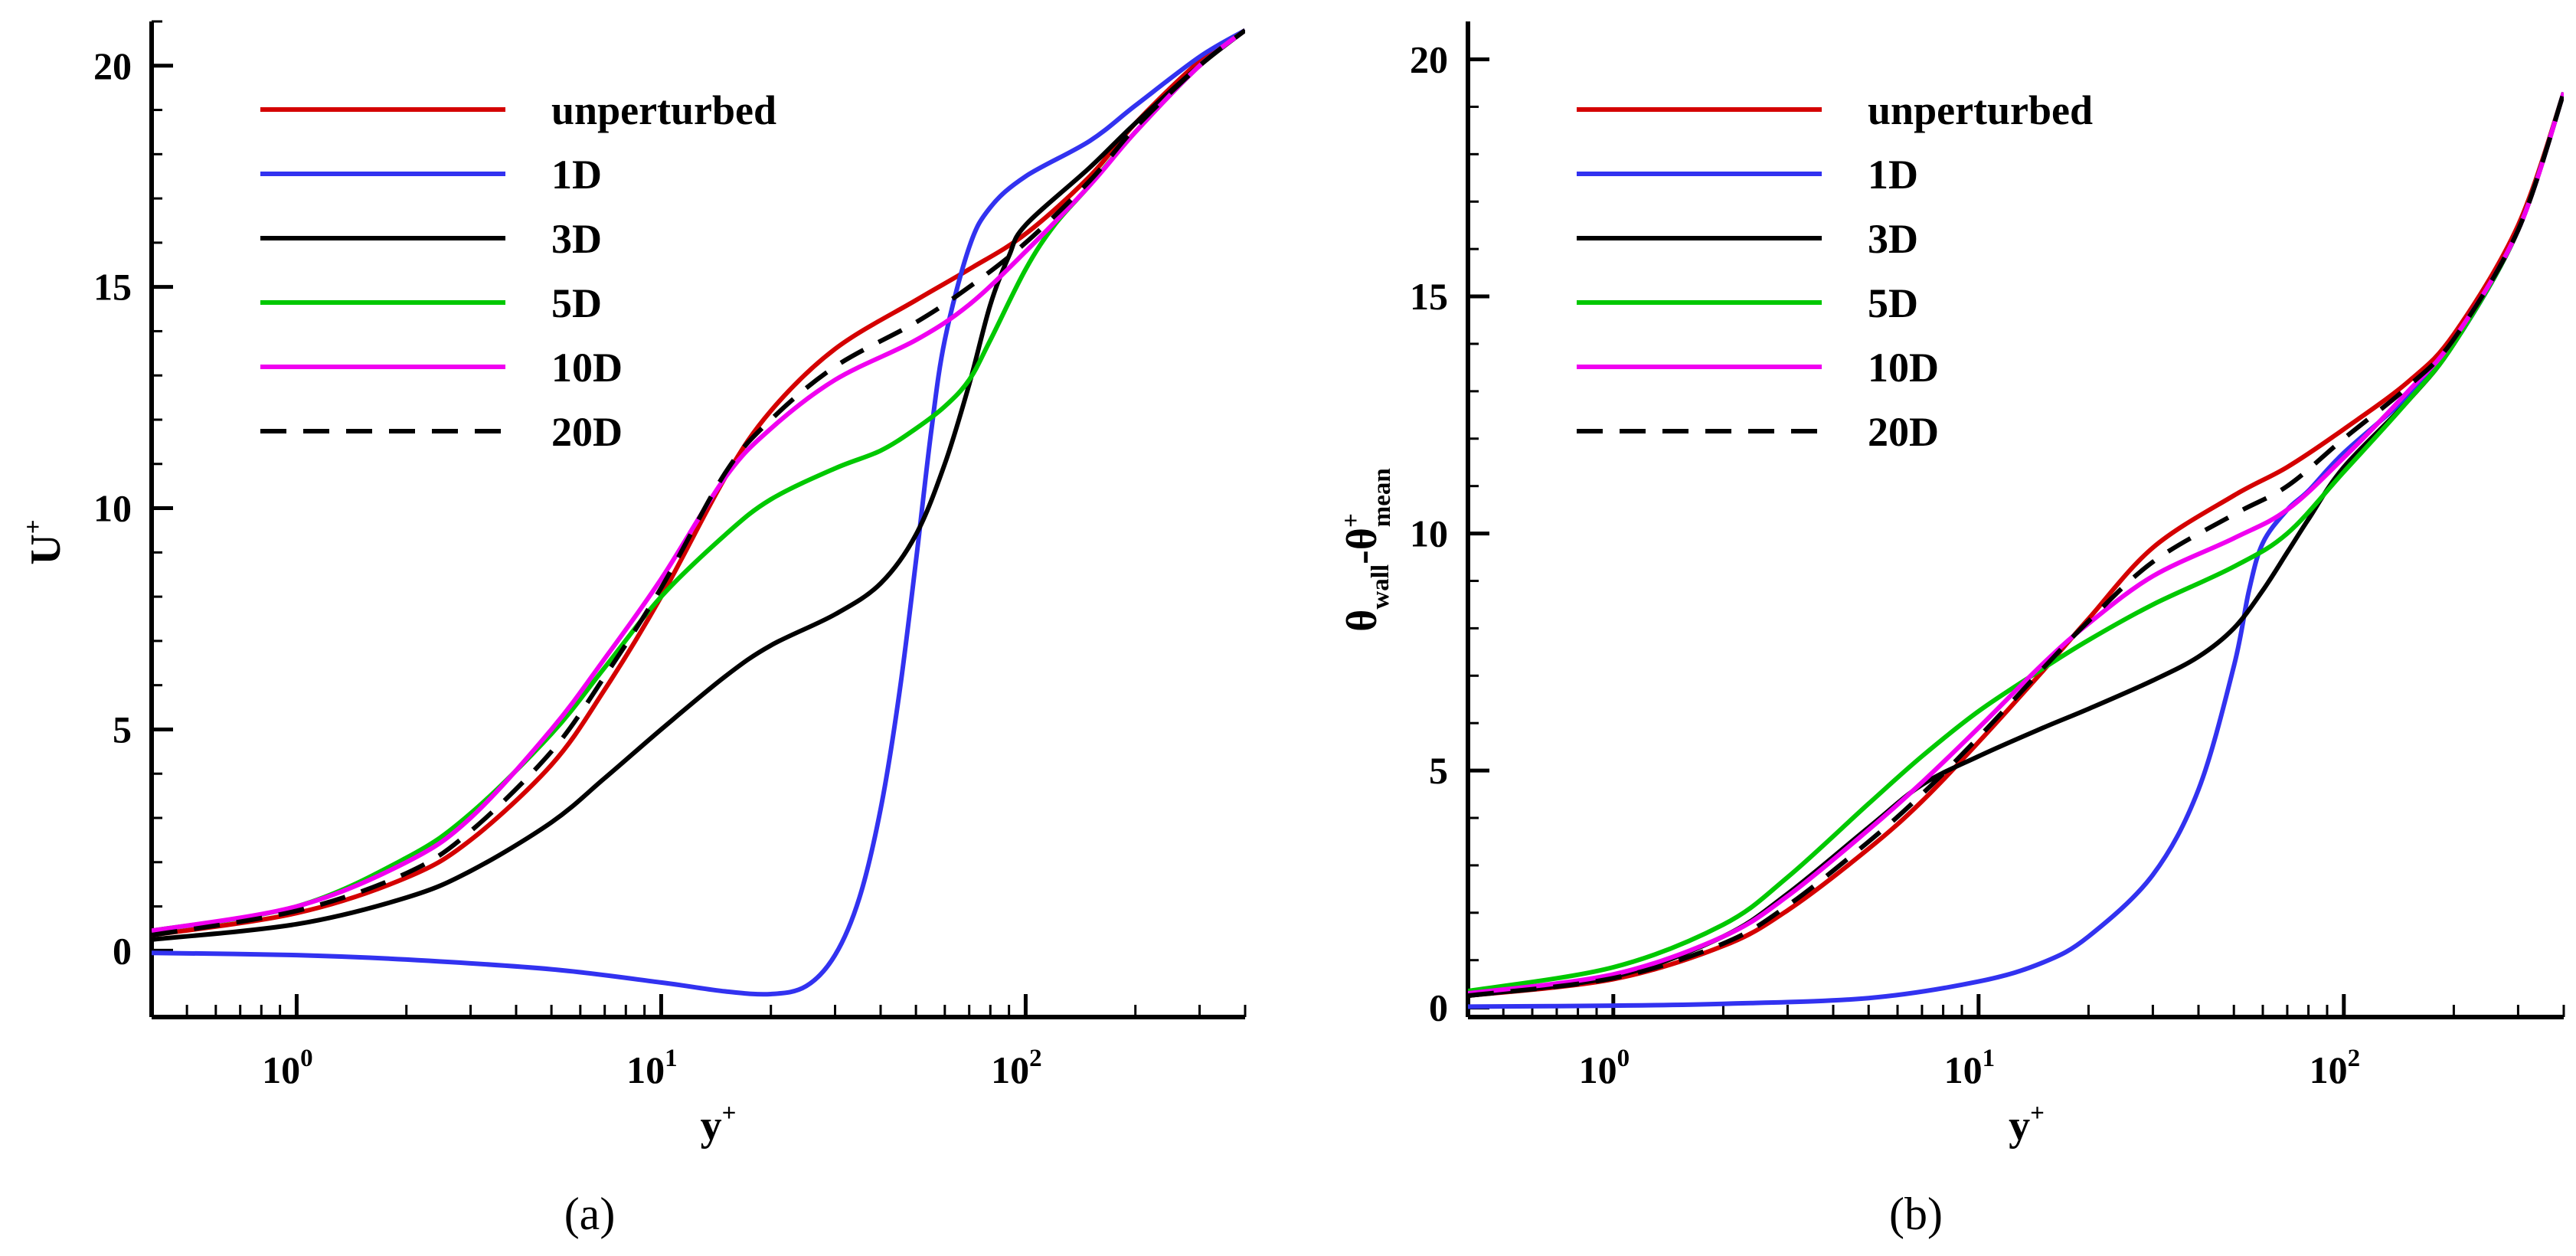 This screenshot has width=2576, height=1256. Describe the element at coordinates (46, 549) in the screenshot. I see `y-axis-title-base: U` at that location.